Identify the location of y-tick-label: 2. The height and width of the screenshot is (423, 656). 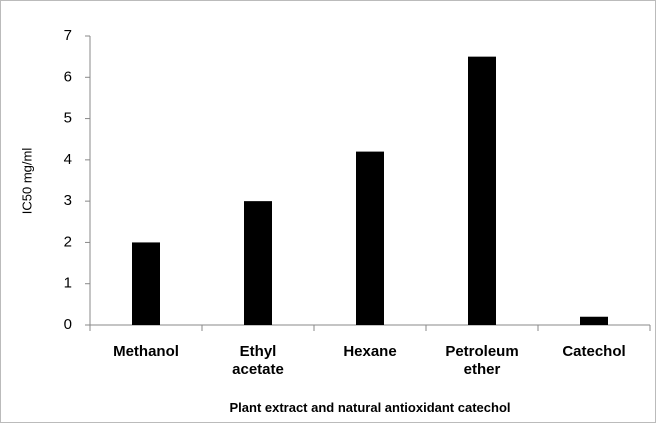
(68, 241).